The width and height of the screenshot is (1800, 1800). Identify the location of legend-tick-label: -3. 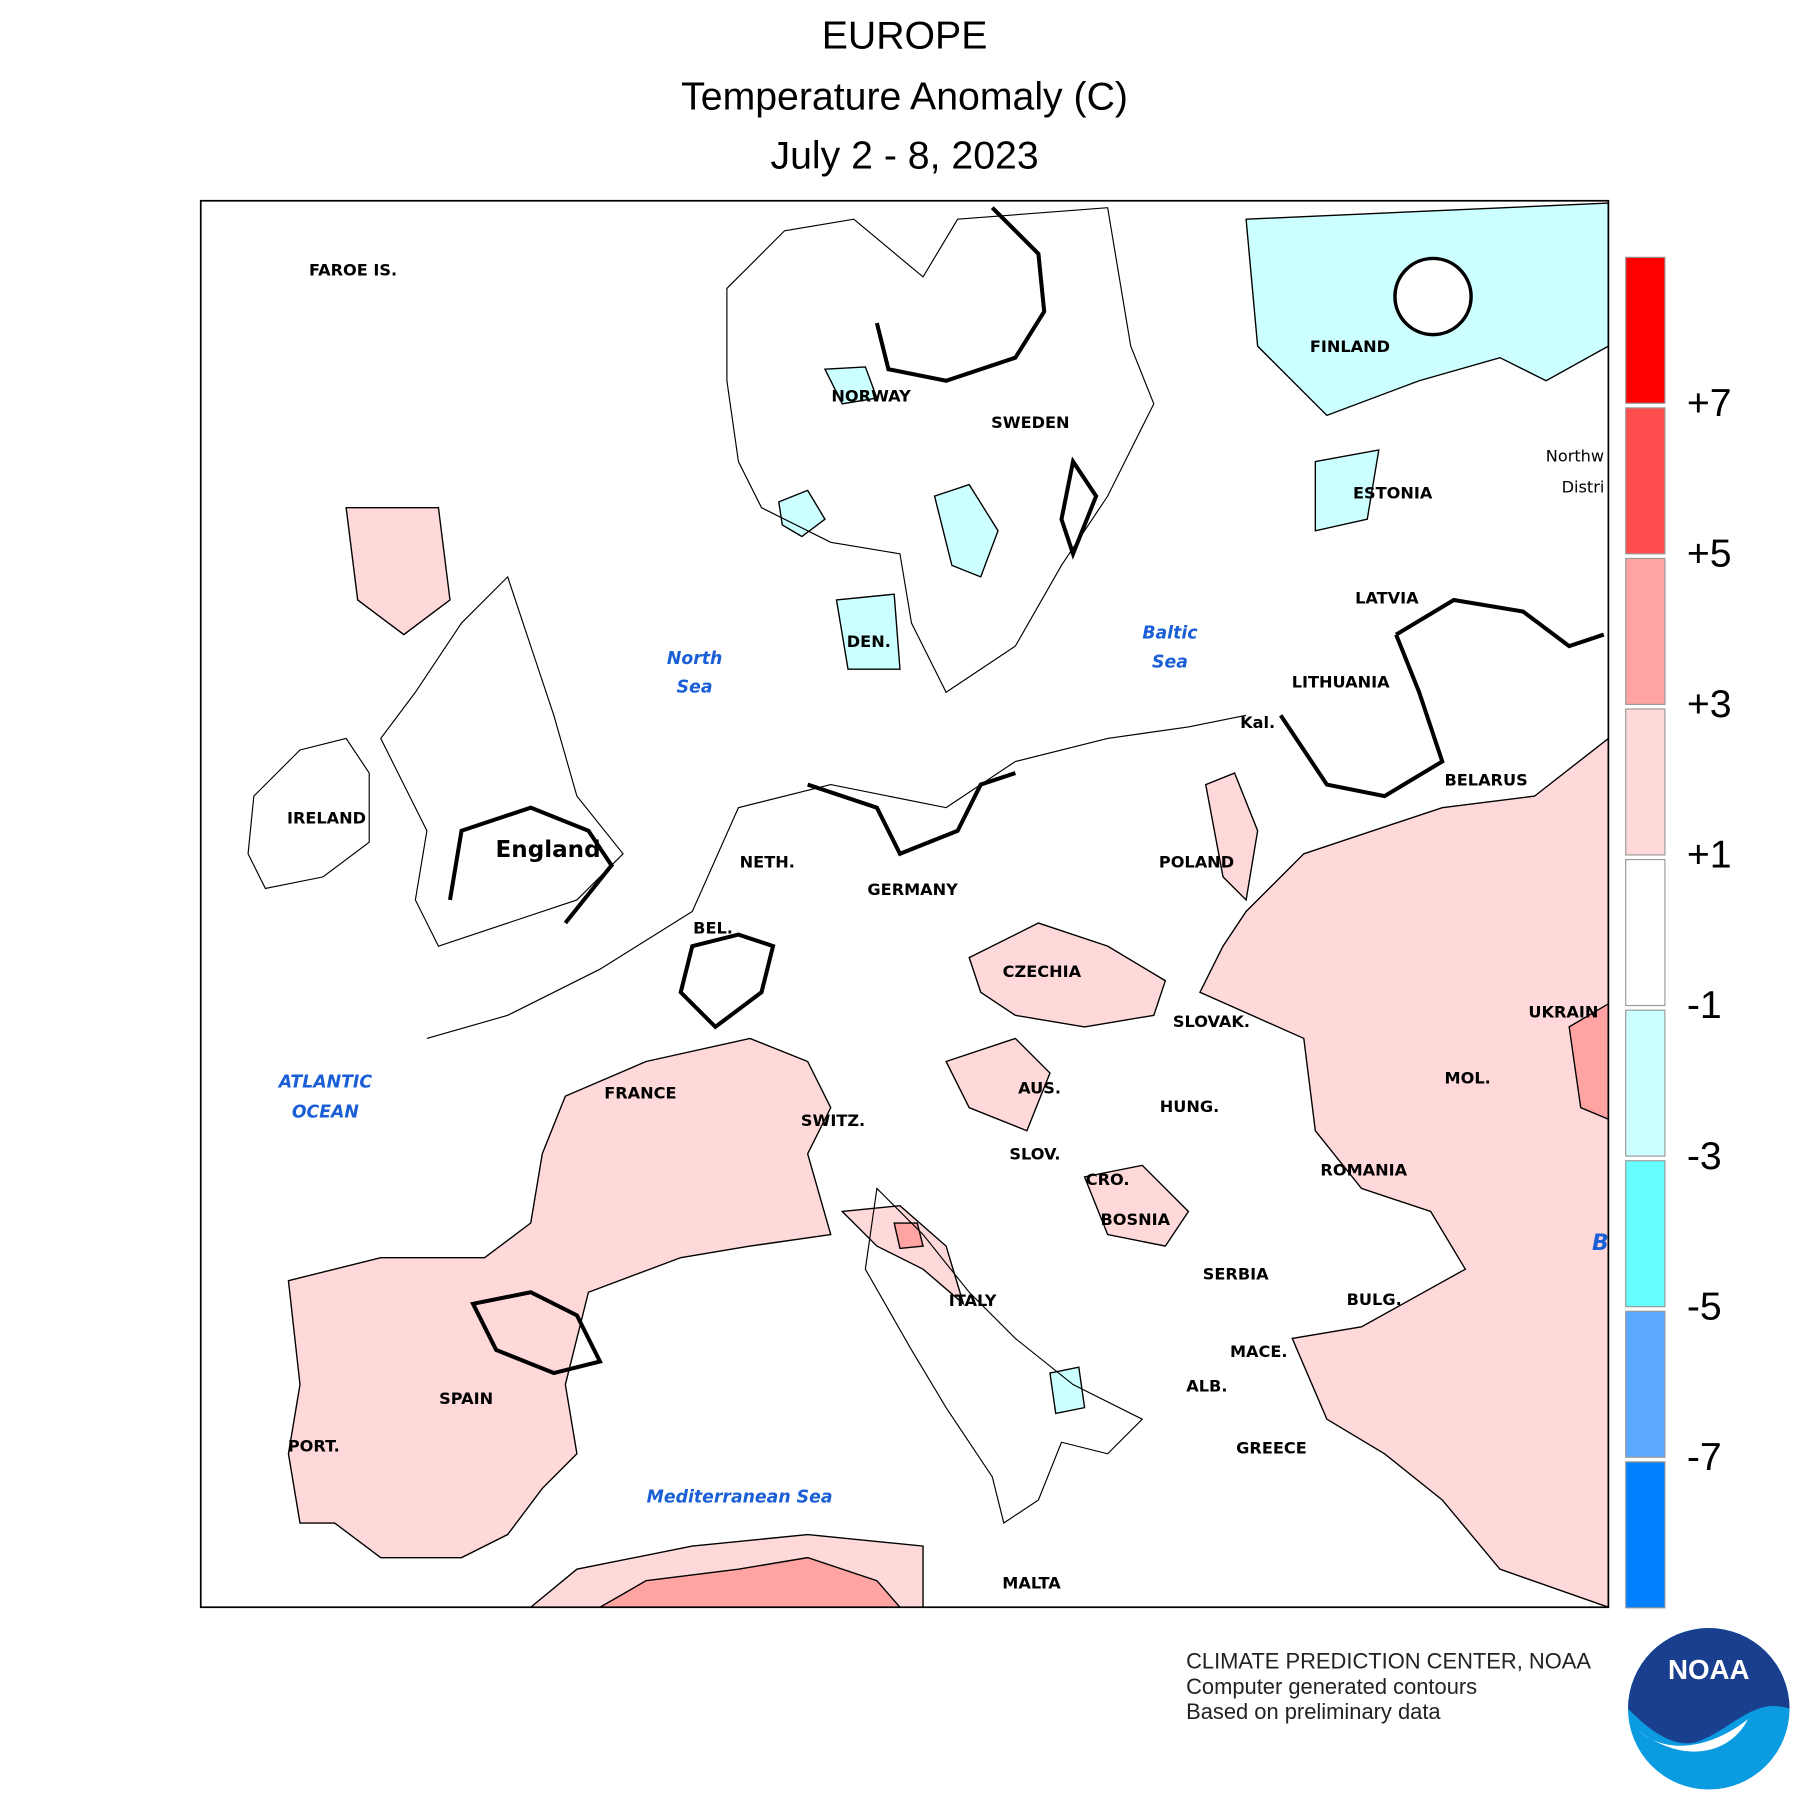
(1704, 1156).